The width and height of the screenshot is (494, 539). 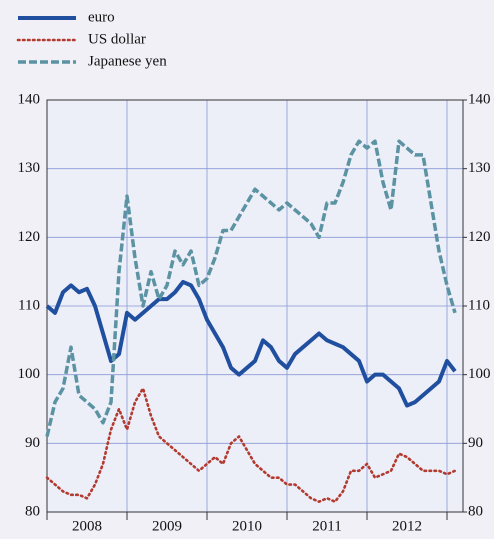 I want to click on y2-tick-label: 110, so click(x=479, y=305).